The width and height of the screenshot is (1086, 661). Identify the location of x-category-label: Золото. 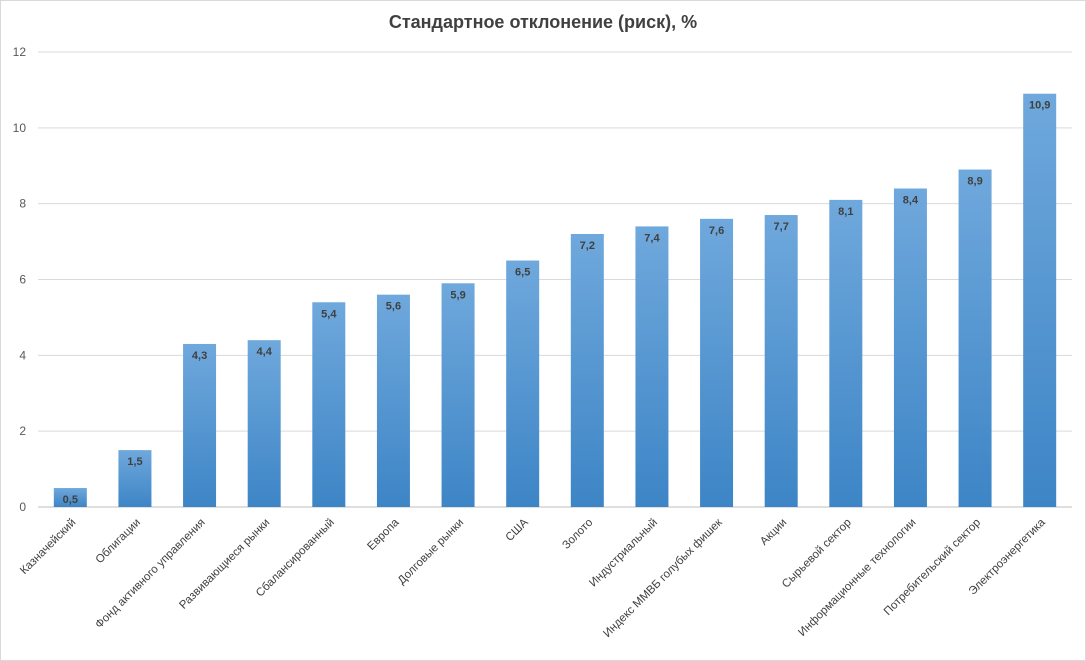
(577, 534).